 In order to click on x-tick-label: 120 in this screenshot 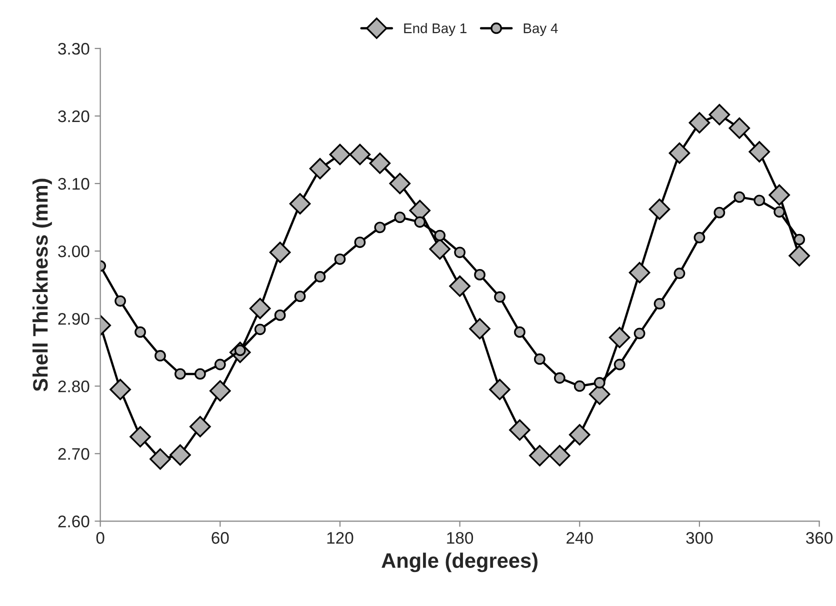, I will do `click(340, 538)`.